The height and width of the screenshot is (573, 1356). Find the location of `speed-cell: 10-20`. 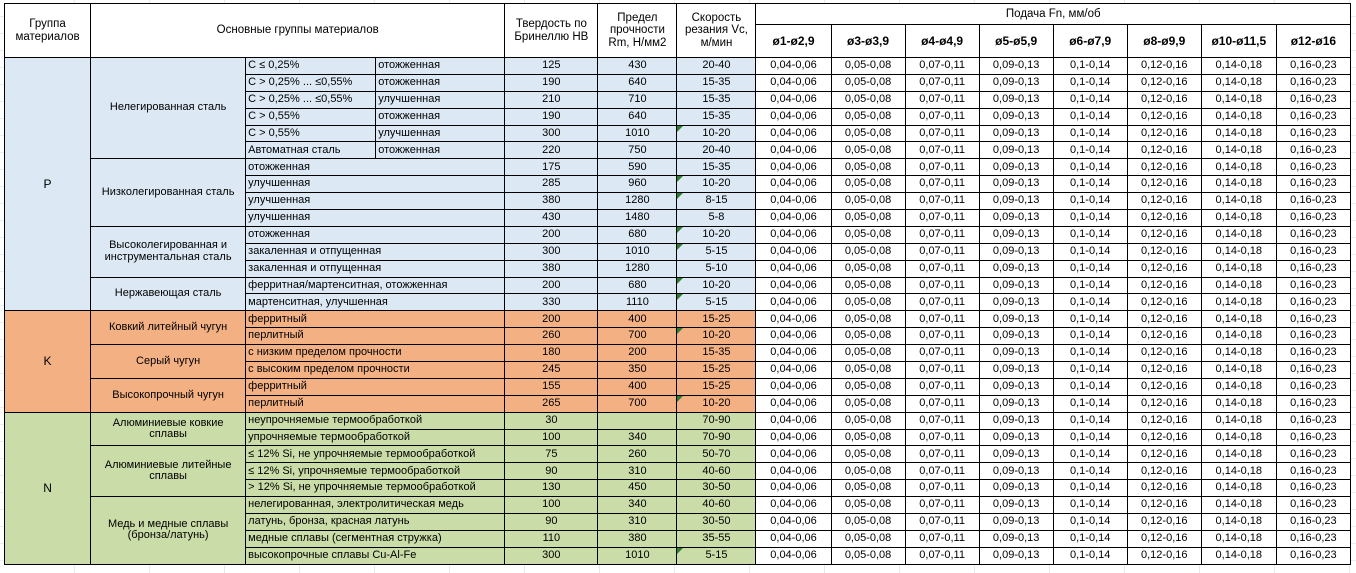

speed-cell: 10-20 is located at coordinates (716, 336).